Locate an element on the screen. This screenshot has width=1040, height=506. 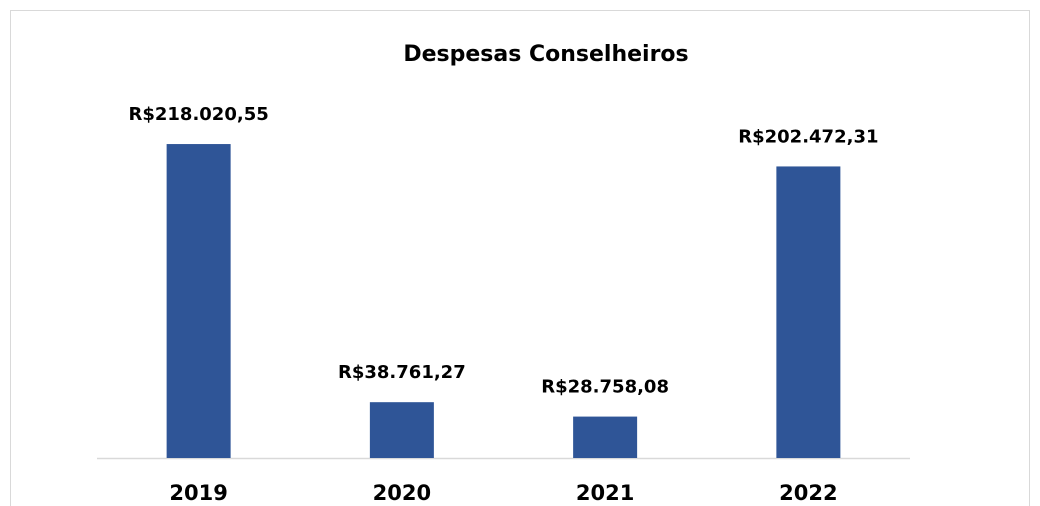
x-tick-label: 2021 is located at coordinates (605, 493).